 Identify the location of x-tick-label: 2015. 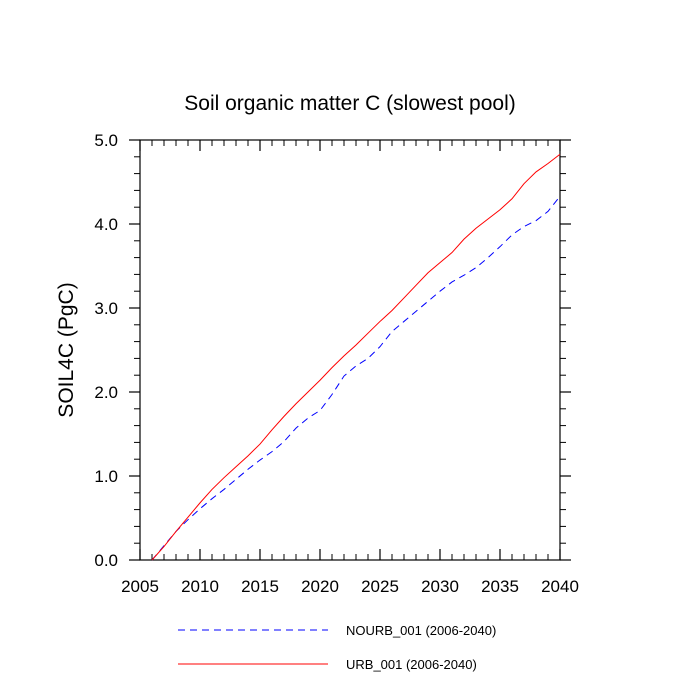
(260, 586).